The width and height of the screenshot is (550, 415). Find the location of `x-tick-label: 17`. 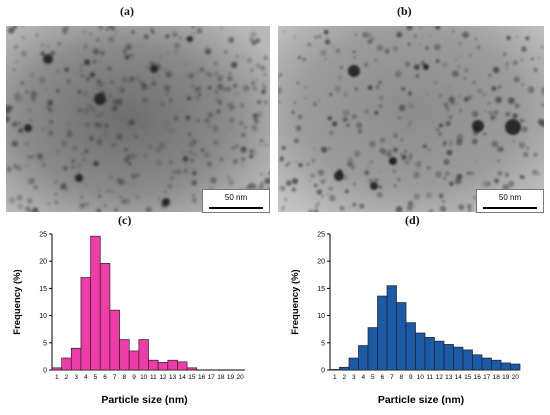

x-tick-label: 17 is located at coordinates (487, 377).